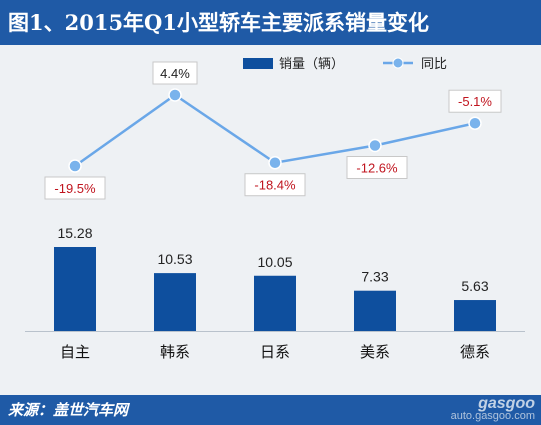  I want to click on watermark: gasgoo auto.gasgoo.com, so click(492, 409).